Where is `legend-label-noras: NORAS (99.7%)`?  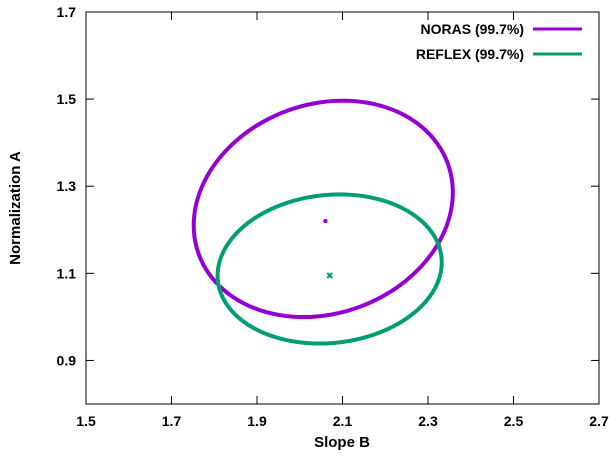
legend-label-noras: NORAS (99.7%) is located at coordinates (472, 29).